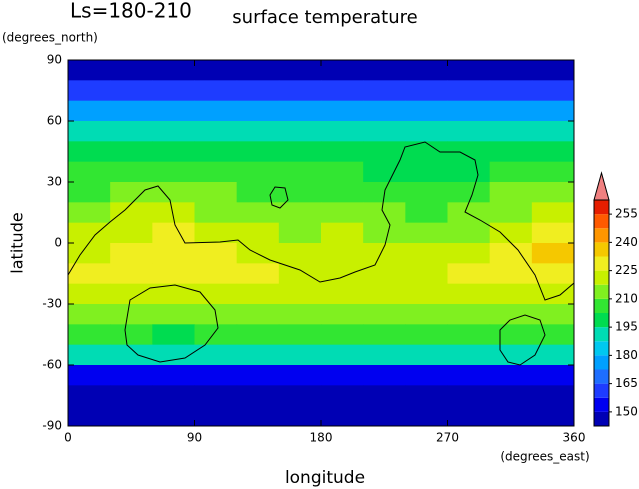  I want to click on y-tick-label: -30, so click(52, 304).